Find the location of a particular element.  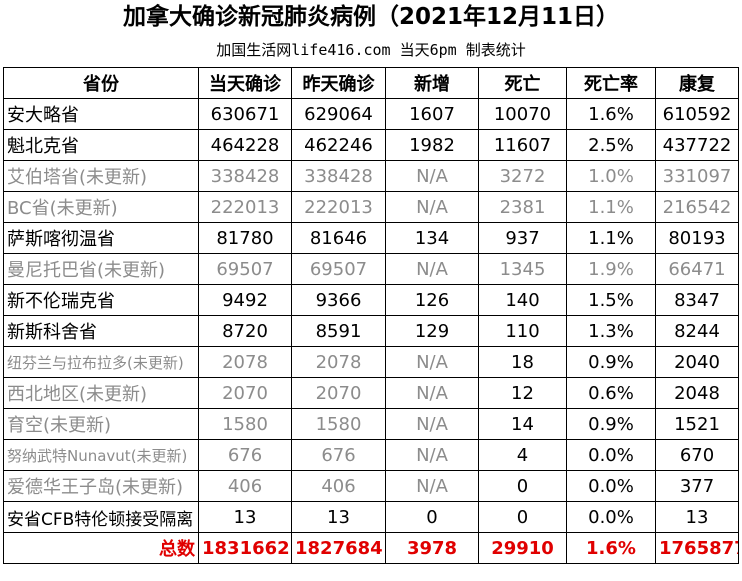

value-cell: 629064 is located at coordinates (338, 114).